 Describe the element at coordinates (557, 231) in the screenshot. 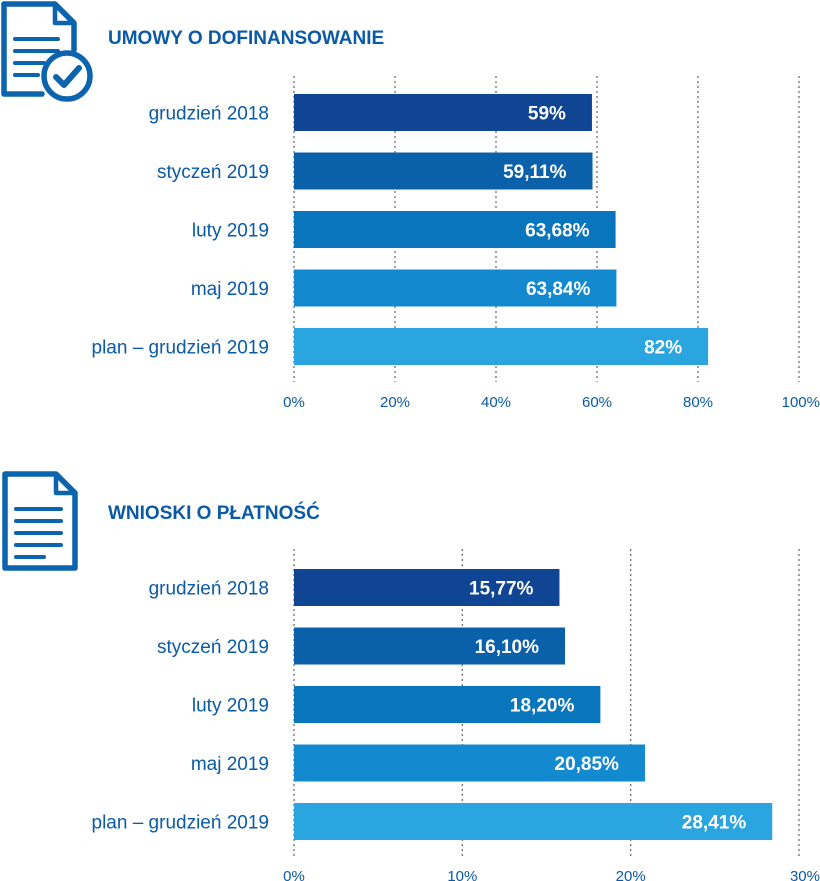

I see `value-label: 63,68%` at that location.